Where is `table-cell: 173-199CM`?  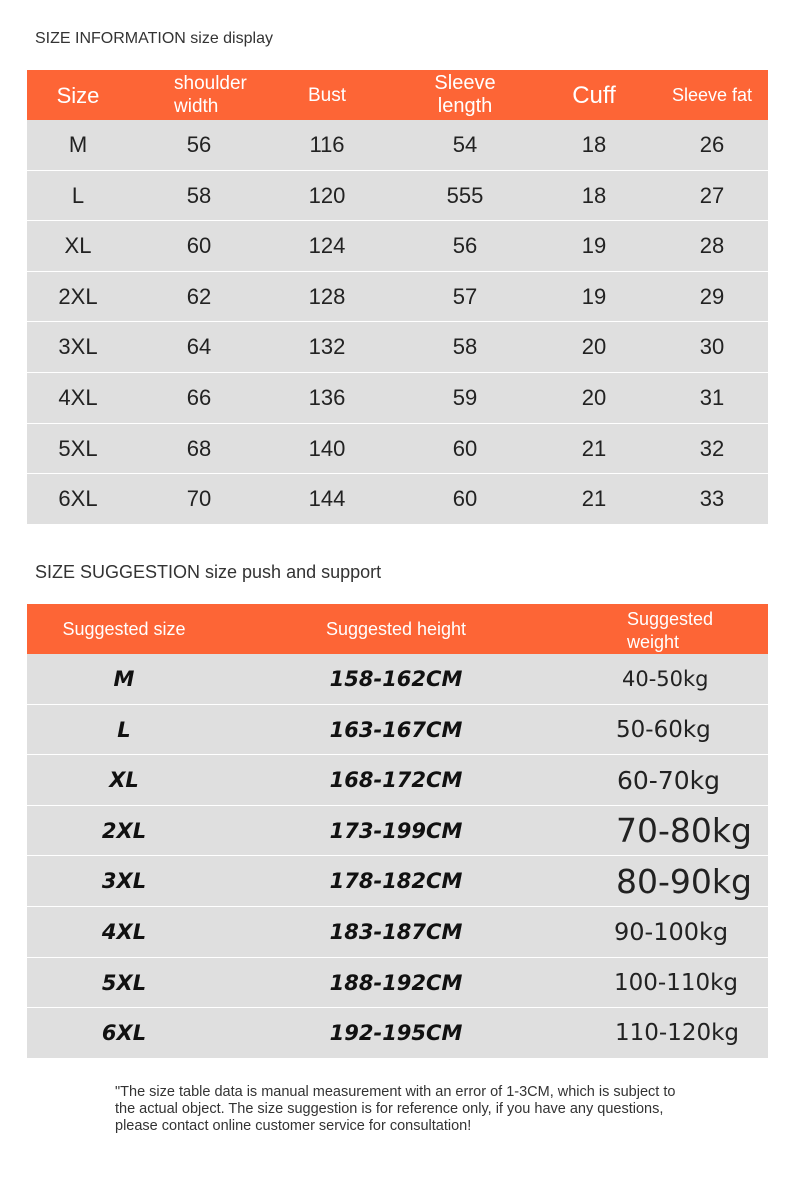
table-cell: 173-199CM is located at coordinates (396, 830).